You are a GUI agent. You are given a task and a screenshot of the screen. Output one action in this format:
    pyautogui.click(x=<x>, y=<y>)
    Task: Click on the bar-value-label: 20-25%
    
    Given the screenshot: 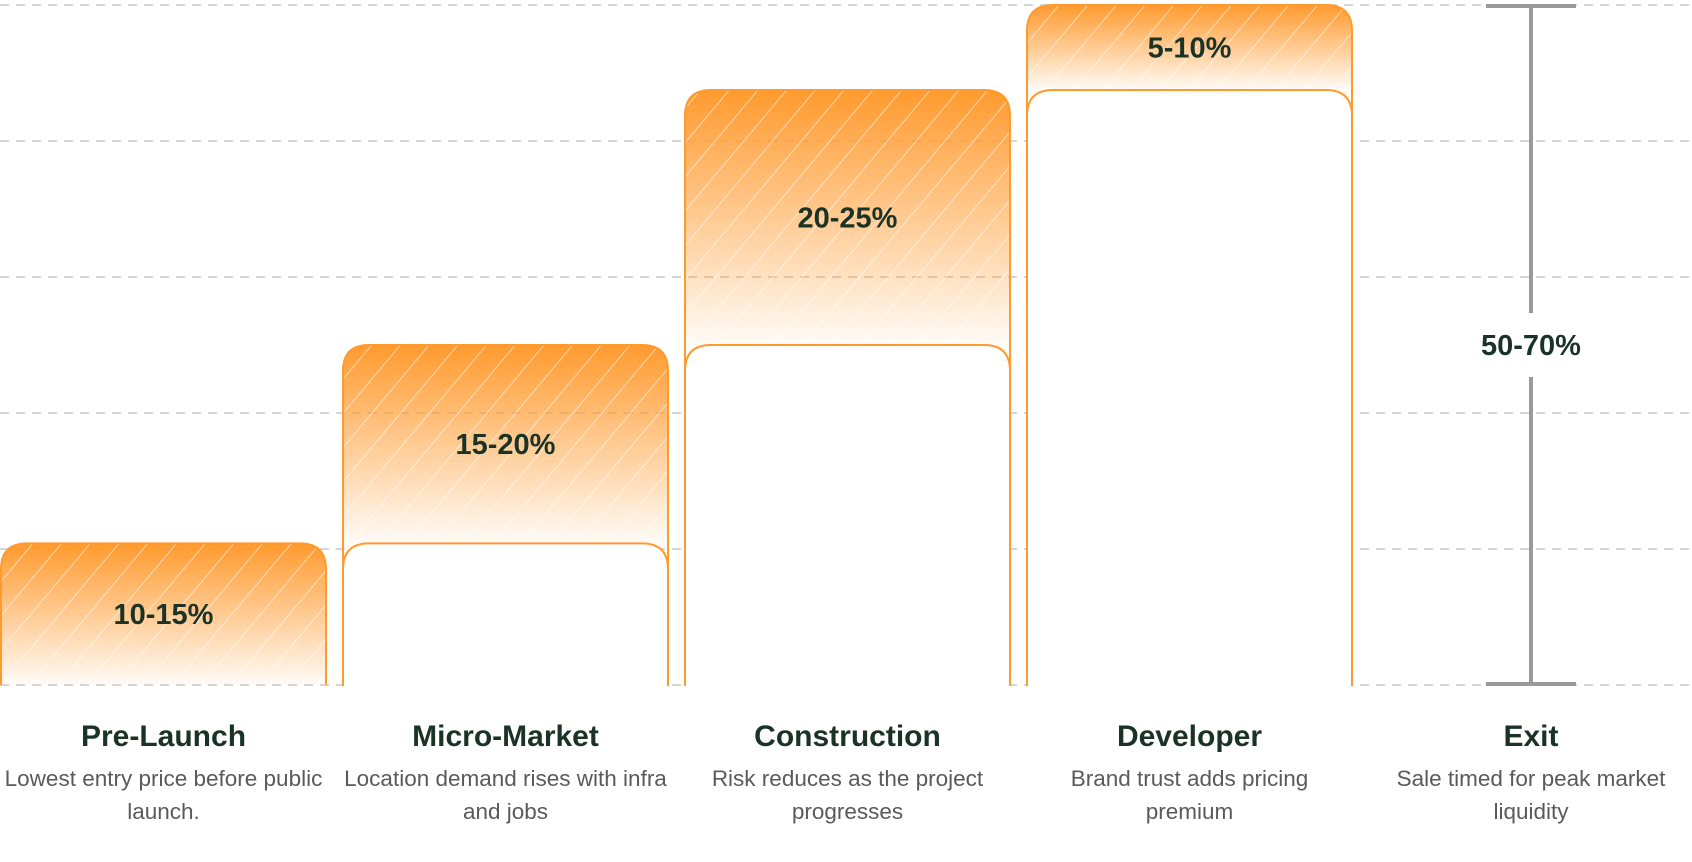 What is the action you would take?
    pyautogui.click(x=848, y=219)
    